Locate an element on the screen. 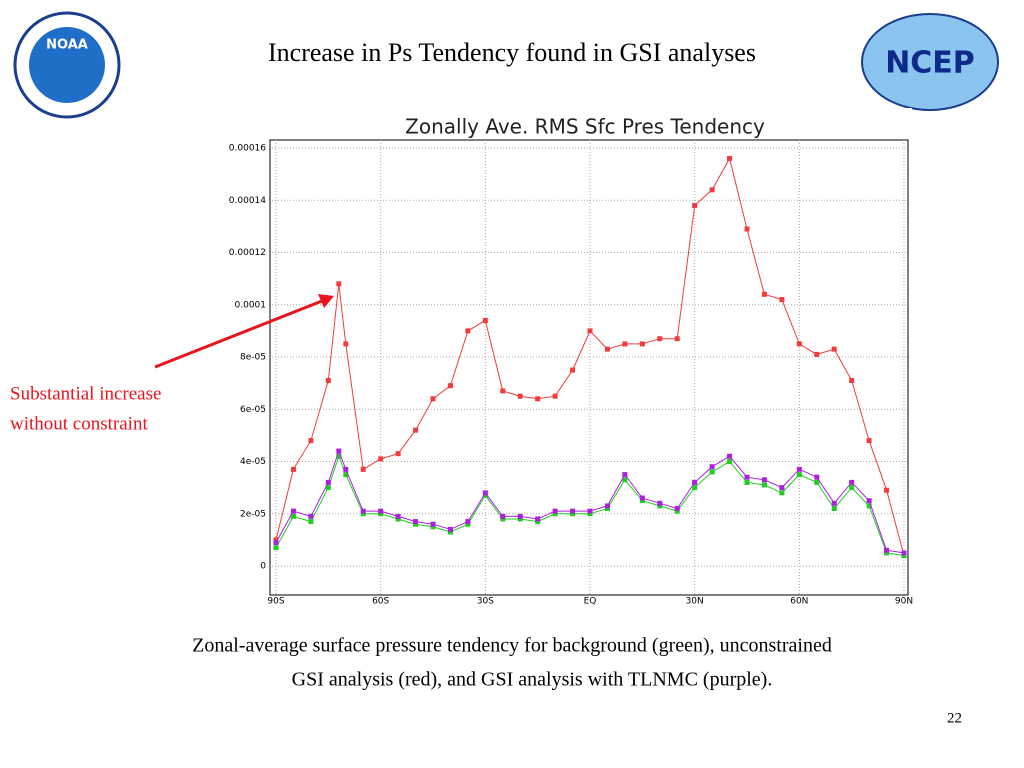  arrow-head is located at coordinates (326, 301).